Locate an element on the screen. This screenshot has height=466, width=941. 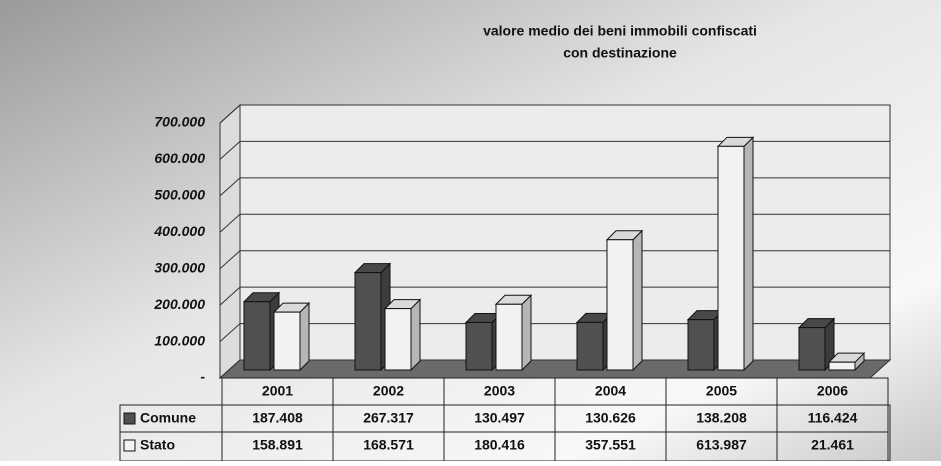
y-tick-label: 600.000 is located at coordinates (179, 158).